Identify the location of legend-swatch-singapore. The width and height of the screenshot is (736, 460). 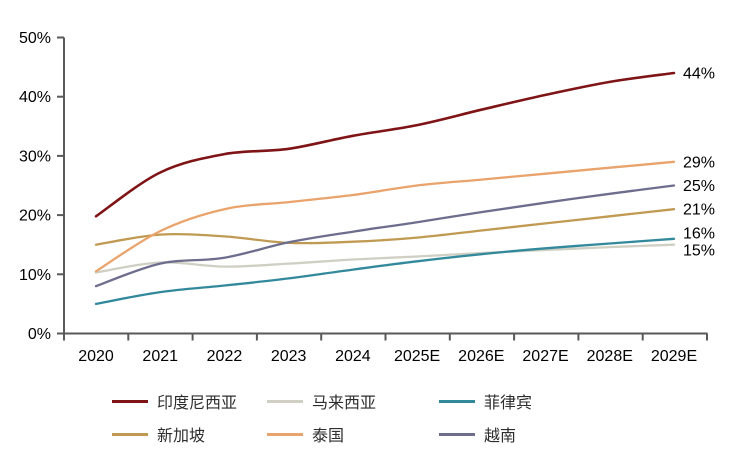
(130, 434).